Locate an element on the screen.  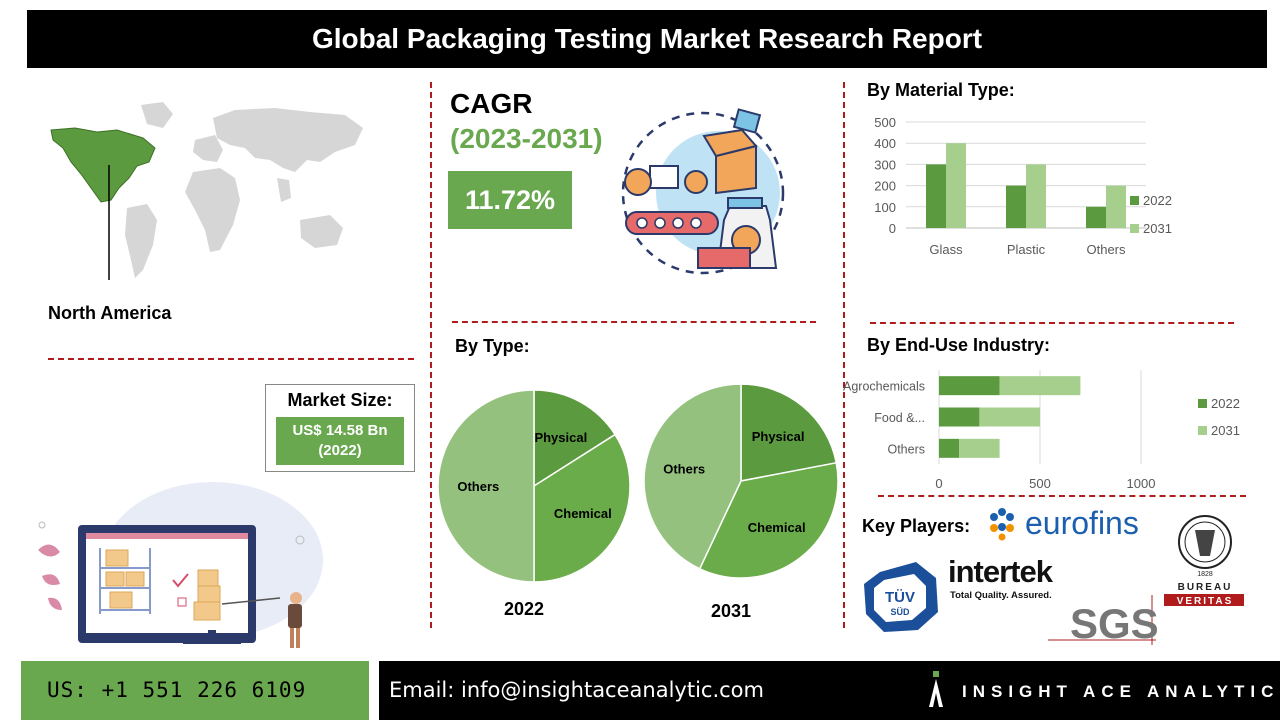
enduse-legend-label: 2031 is located at coordinates (1225, 430).